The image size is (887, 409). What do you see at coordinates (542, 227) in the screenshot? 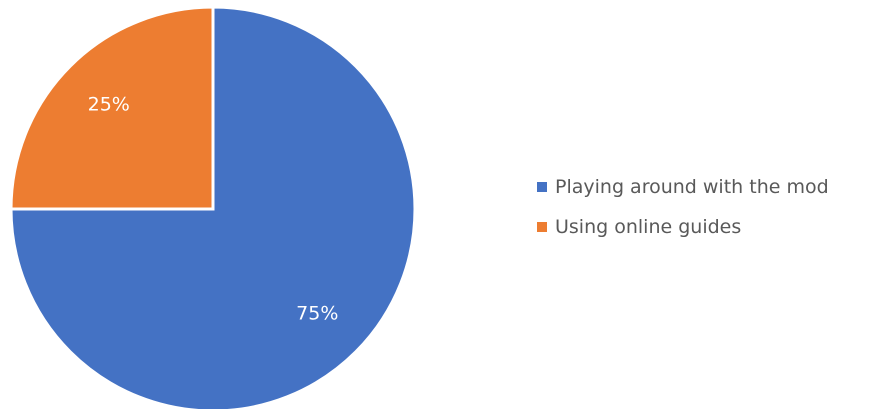
I see `legend-swatch-online-guides` at bounding box center [542, 227].